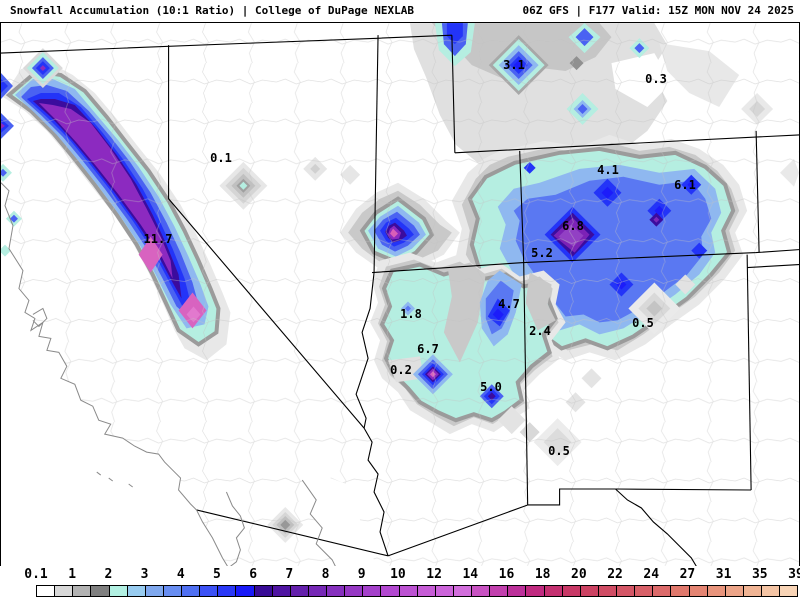 This screenshot has height=600, width=800. What do you see at coordinates (579, 574) in the screenshot?
I see `colorbar-tick-label: 20` at bounding box center [579, 574].